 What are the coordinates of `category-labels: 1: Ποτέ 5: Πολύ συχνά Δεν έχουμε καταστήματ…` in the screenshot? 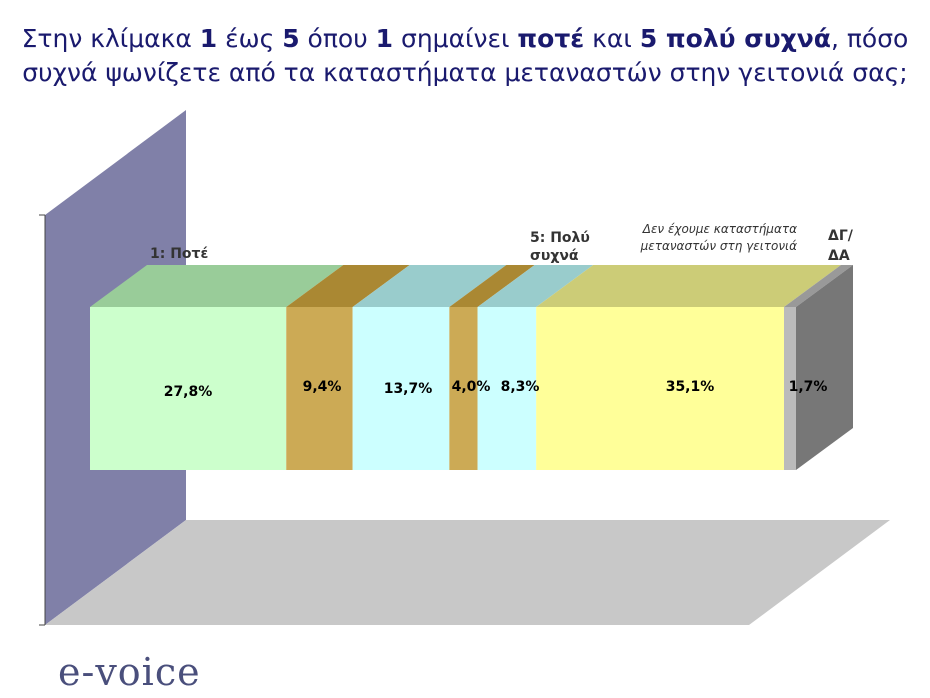 It's located at (502, 243).